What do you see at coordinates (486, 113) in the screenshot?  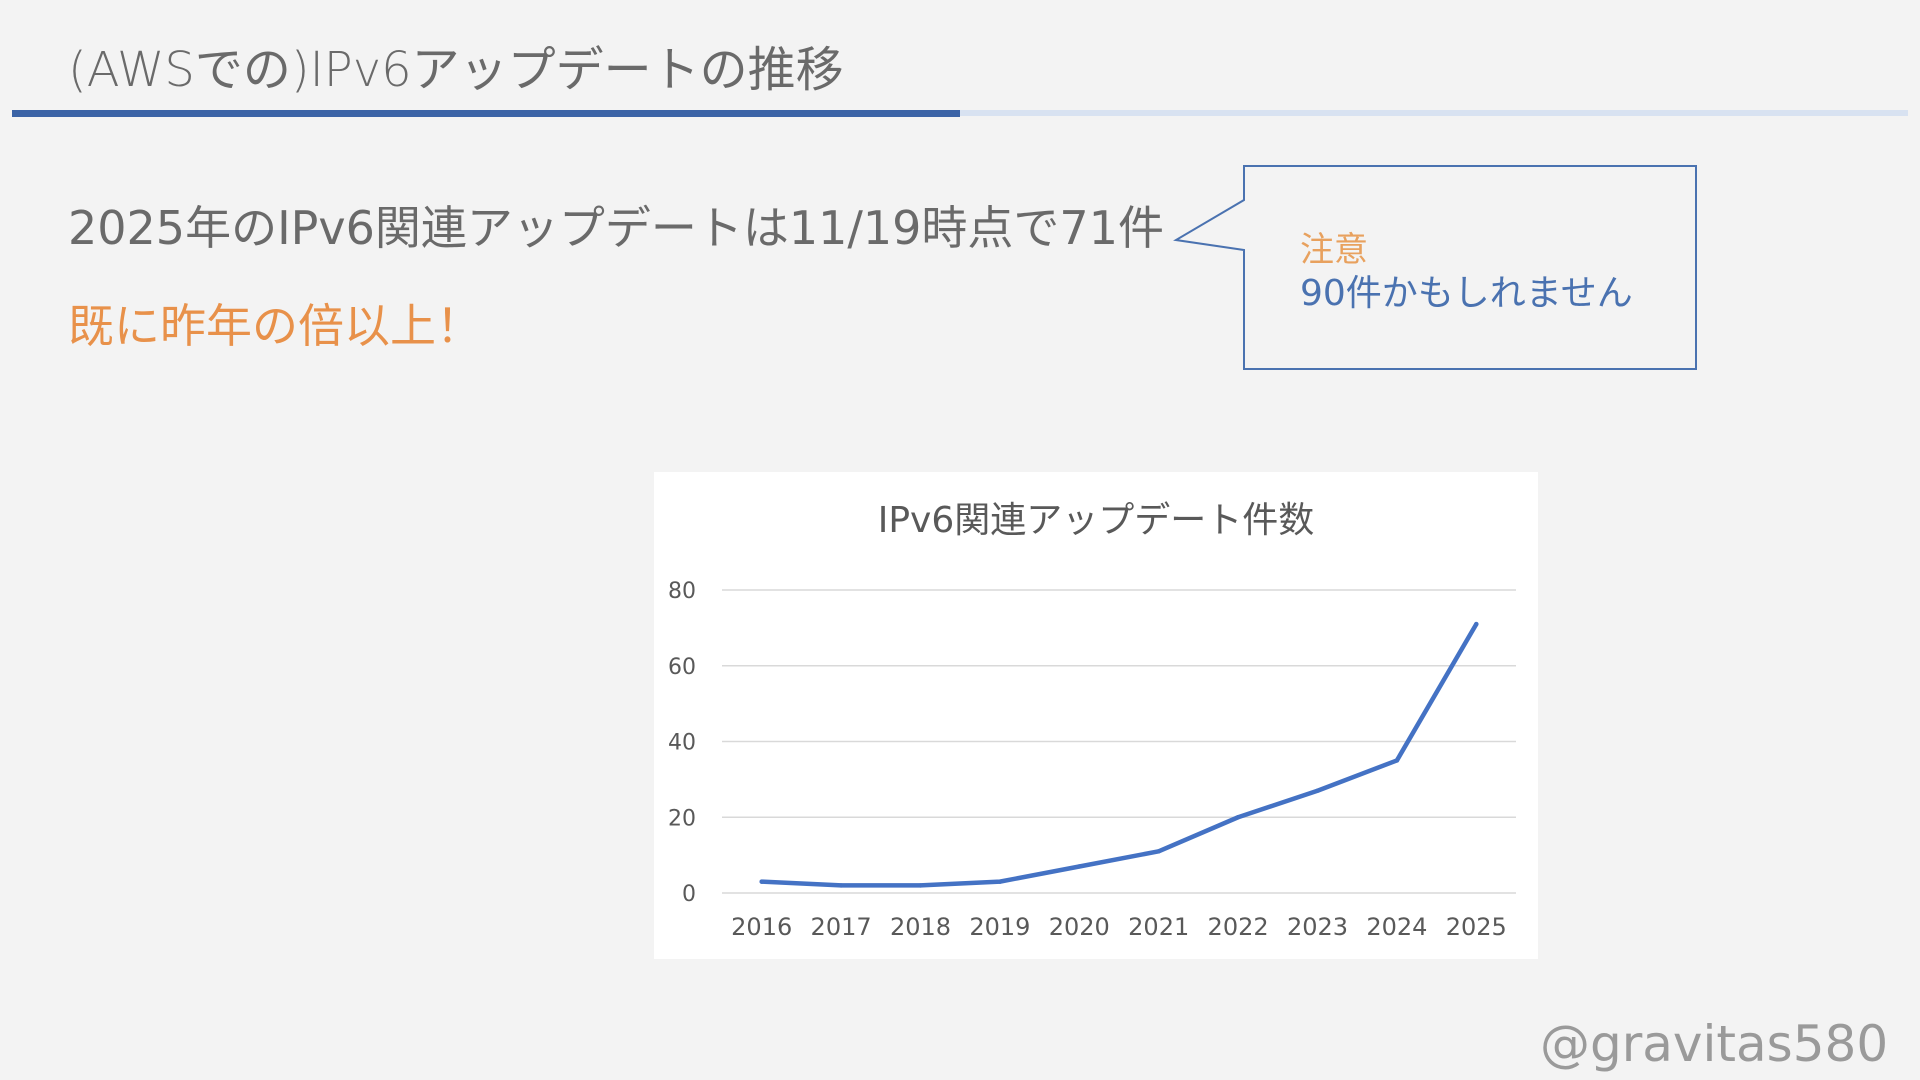 I see `title-underline-accent` at bounding box center [486, 113].